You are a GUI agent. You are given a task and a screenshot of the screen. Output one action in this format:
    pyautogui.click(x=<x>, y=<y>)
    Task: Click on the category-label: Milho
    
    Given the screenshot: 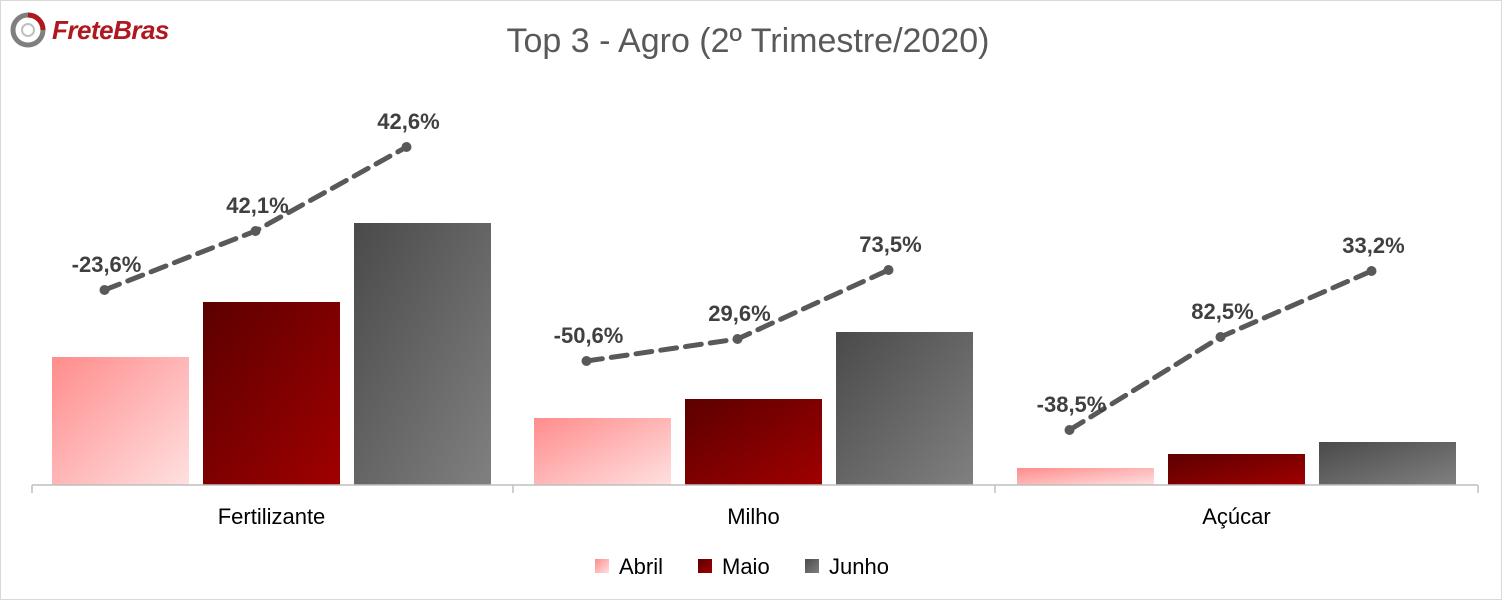 What is the action you would take?
    pyautogui.click(x=753, y=516)
    